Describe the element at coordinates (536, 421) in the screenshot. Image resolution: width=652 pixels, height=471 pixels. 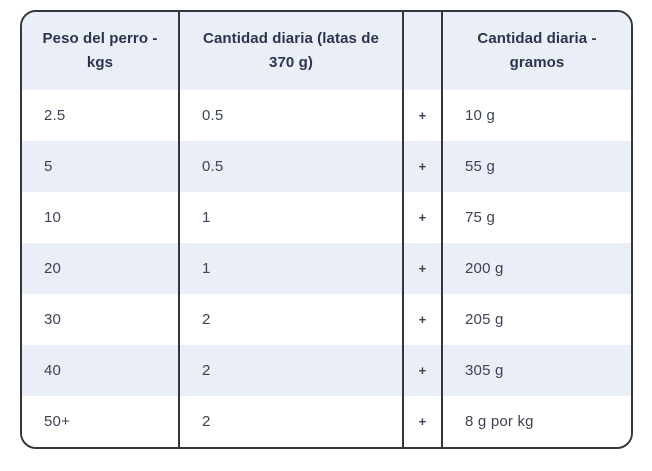
I see `cell-grams: 8 g por kg` at that location.